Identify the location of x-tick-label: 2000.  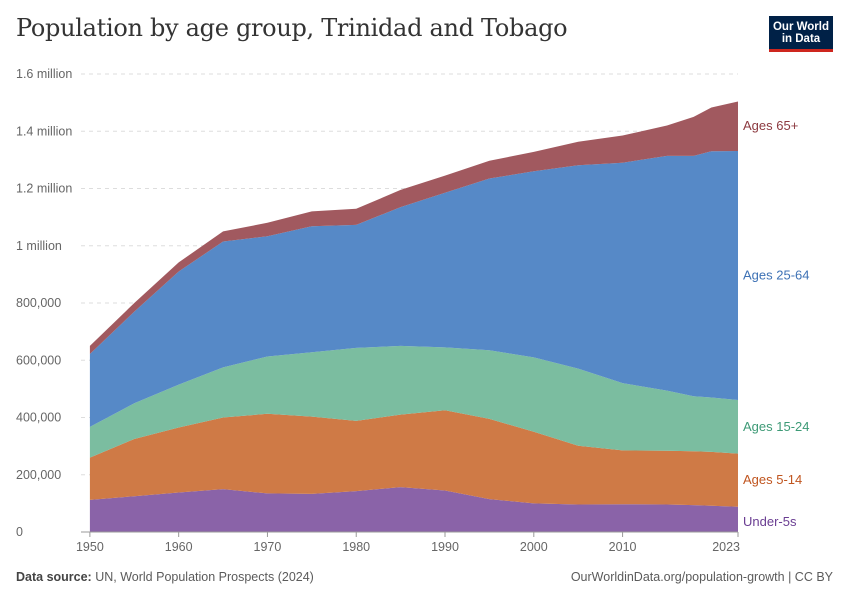
(534, 547).